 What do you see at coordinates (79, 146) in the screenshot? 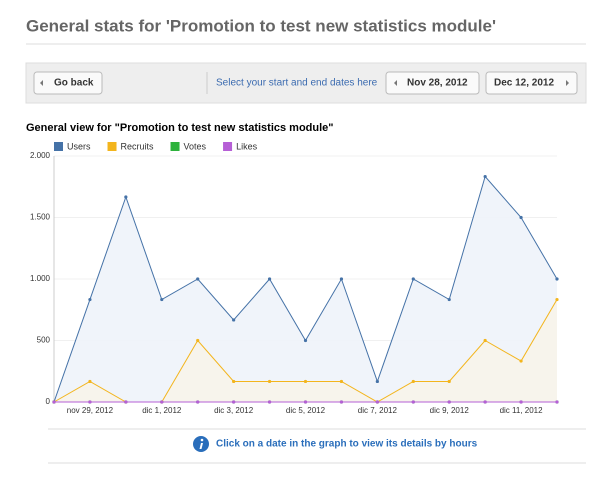
I see `legend-label: Users` at bounding box center [79, 146].